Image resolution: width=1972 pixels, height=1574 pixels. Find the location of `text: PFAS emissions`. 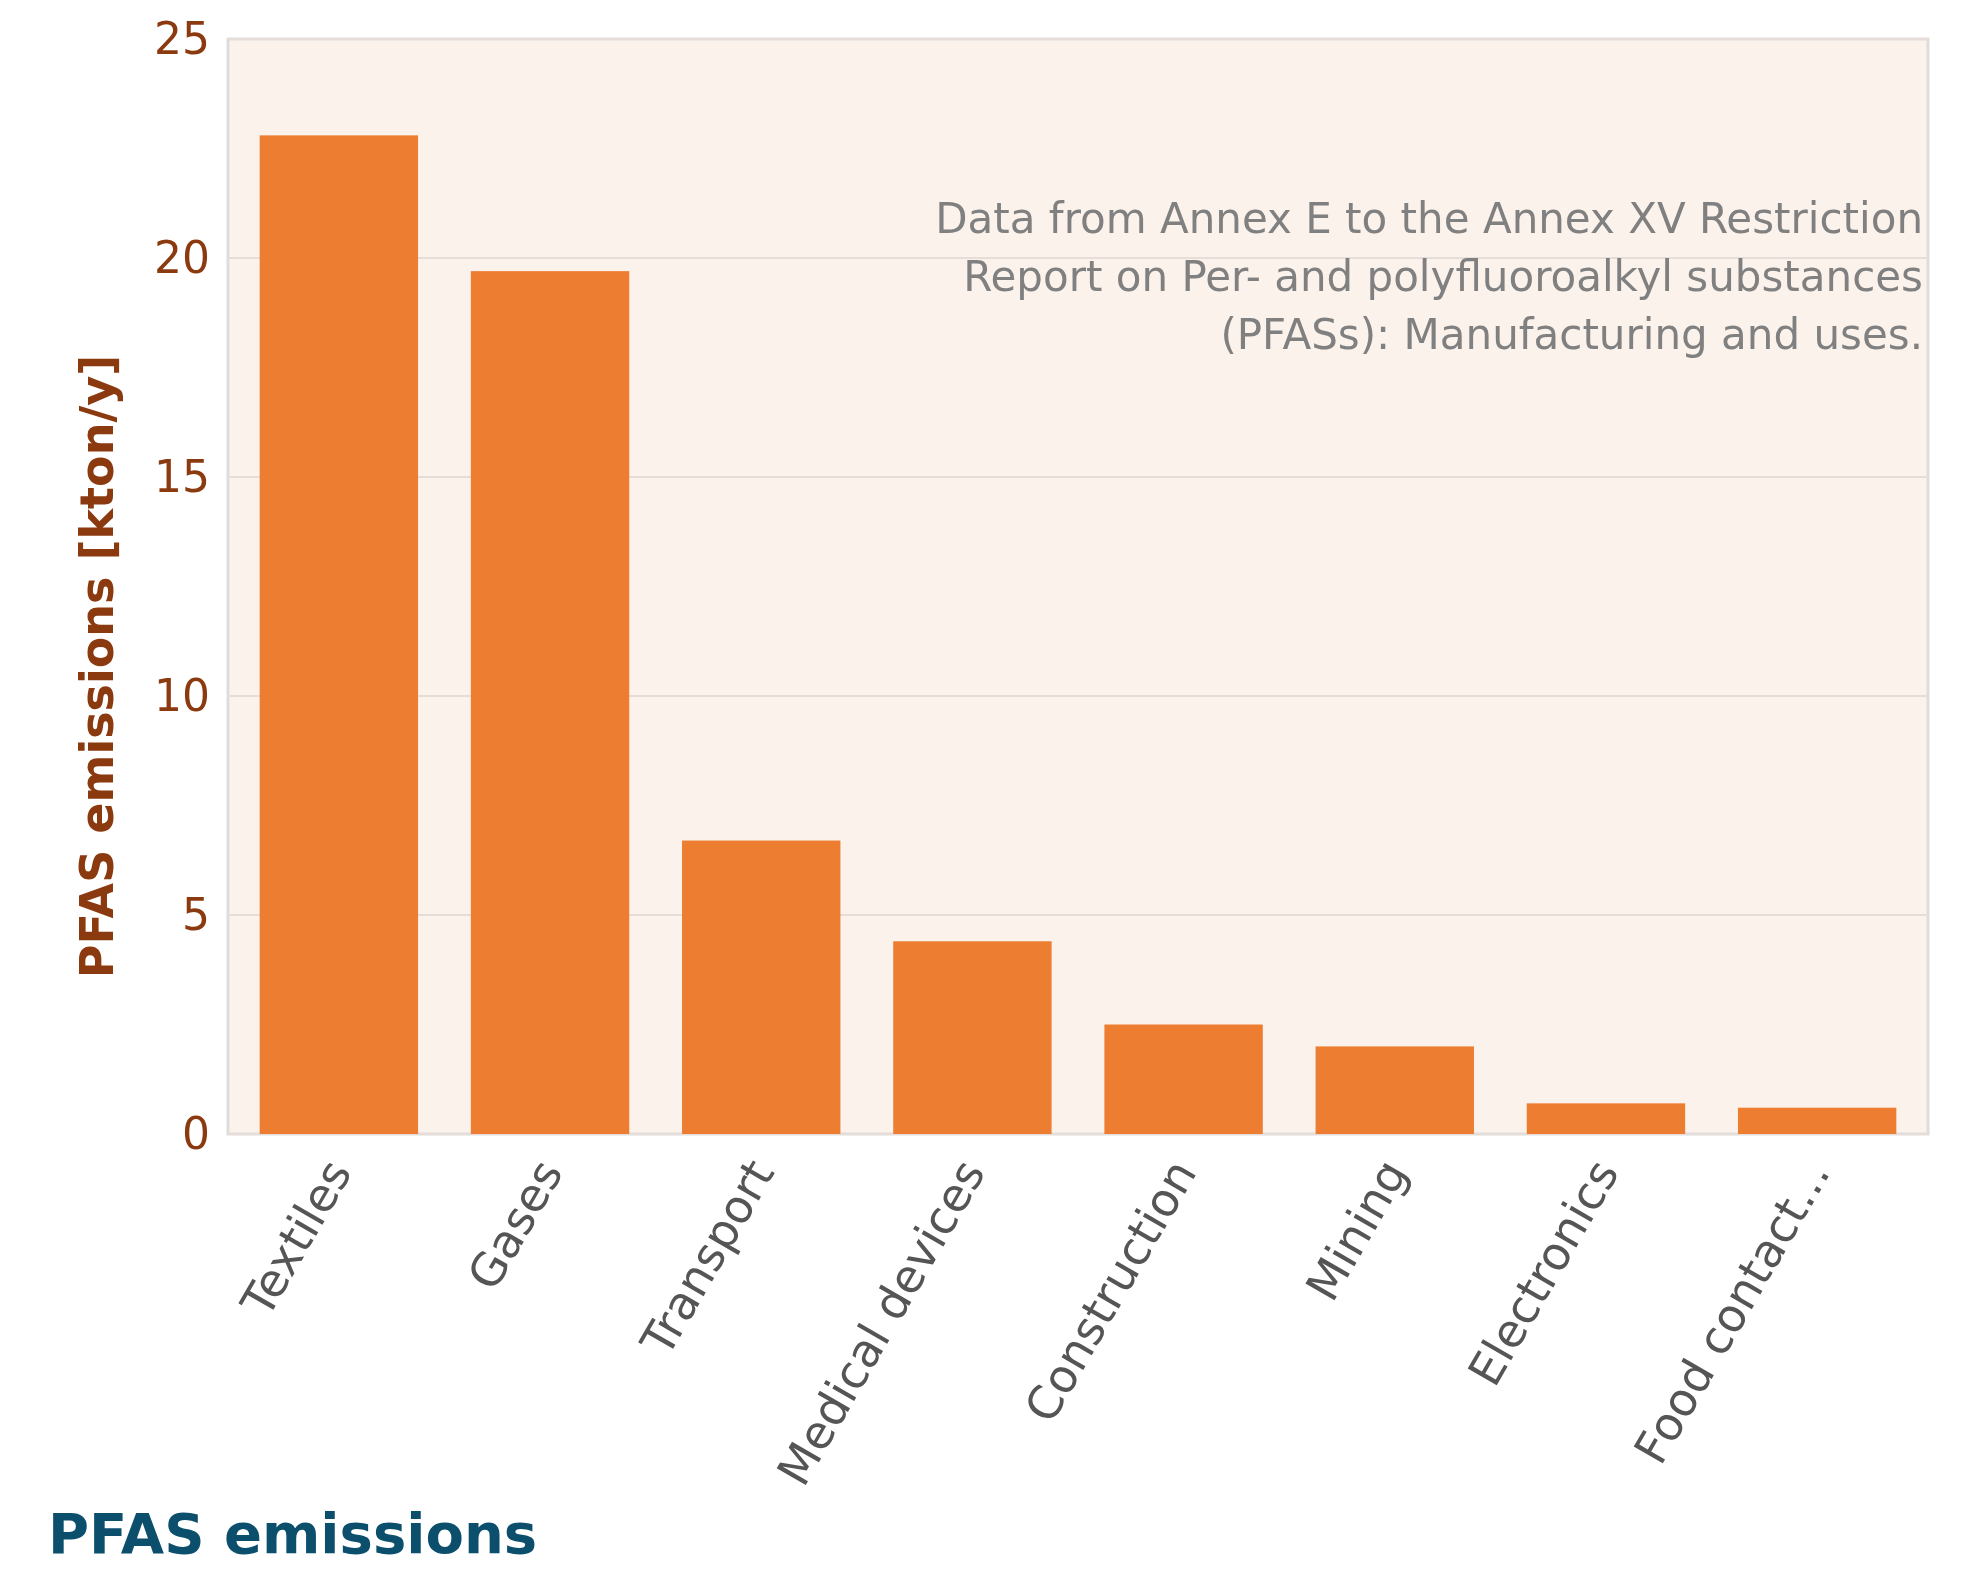

text: PFAS emissions is located at coordinates (293, 1533).